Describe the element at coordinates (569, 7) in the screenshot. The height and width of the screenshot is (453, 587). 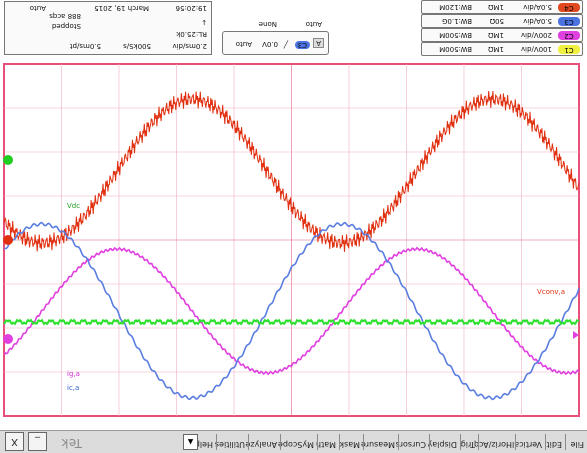
I see `channel-4-badge: C4` at that location.